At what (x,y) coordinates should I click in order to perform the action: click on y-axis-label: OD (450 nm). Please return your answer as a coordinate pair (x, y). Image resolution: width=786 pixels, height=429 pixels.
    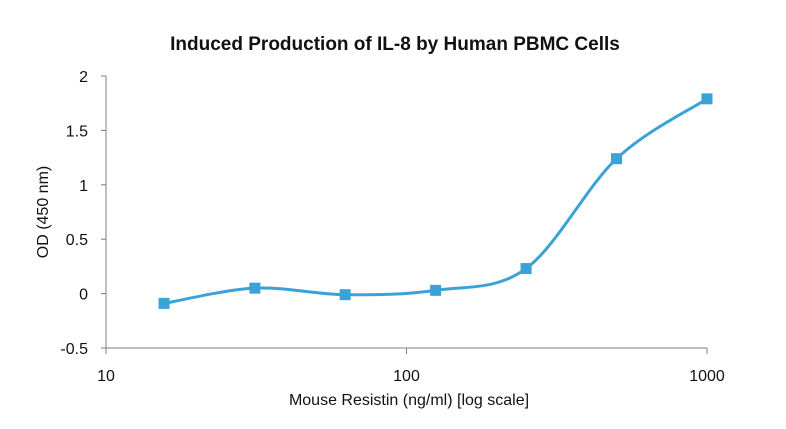
    Looking at the image, I should click on (43, 212).